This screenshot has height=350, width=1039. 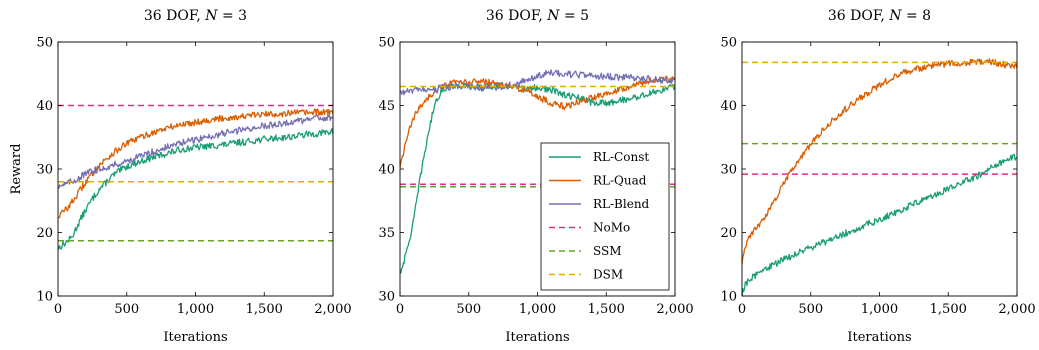 I want to click on legend-label: SSM, so click(x=607, y=251).